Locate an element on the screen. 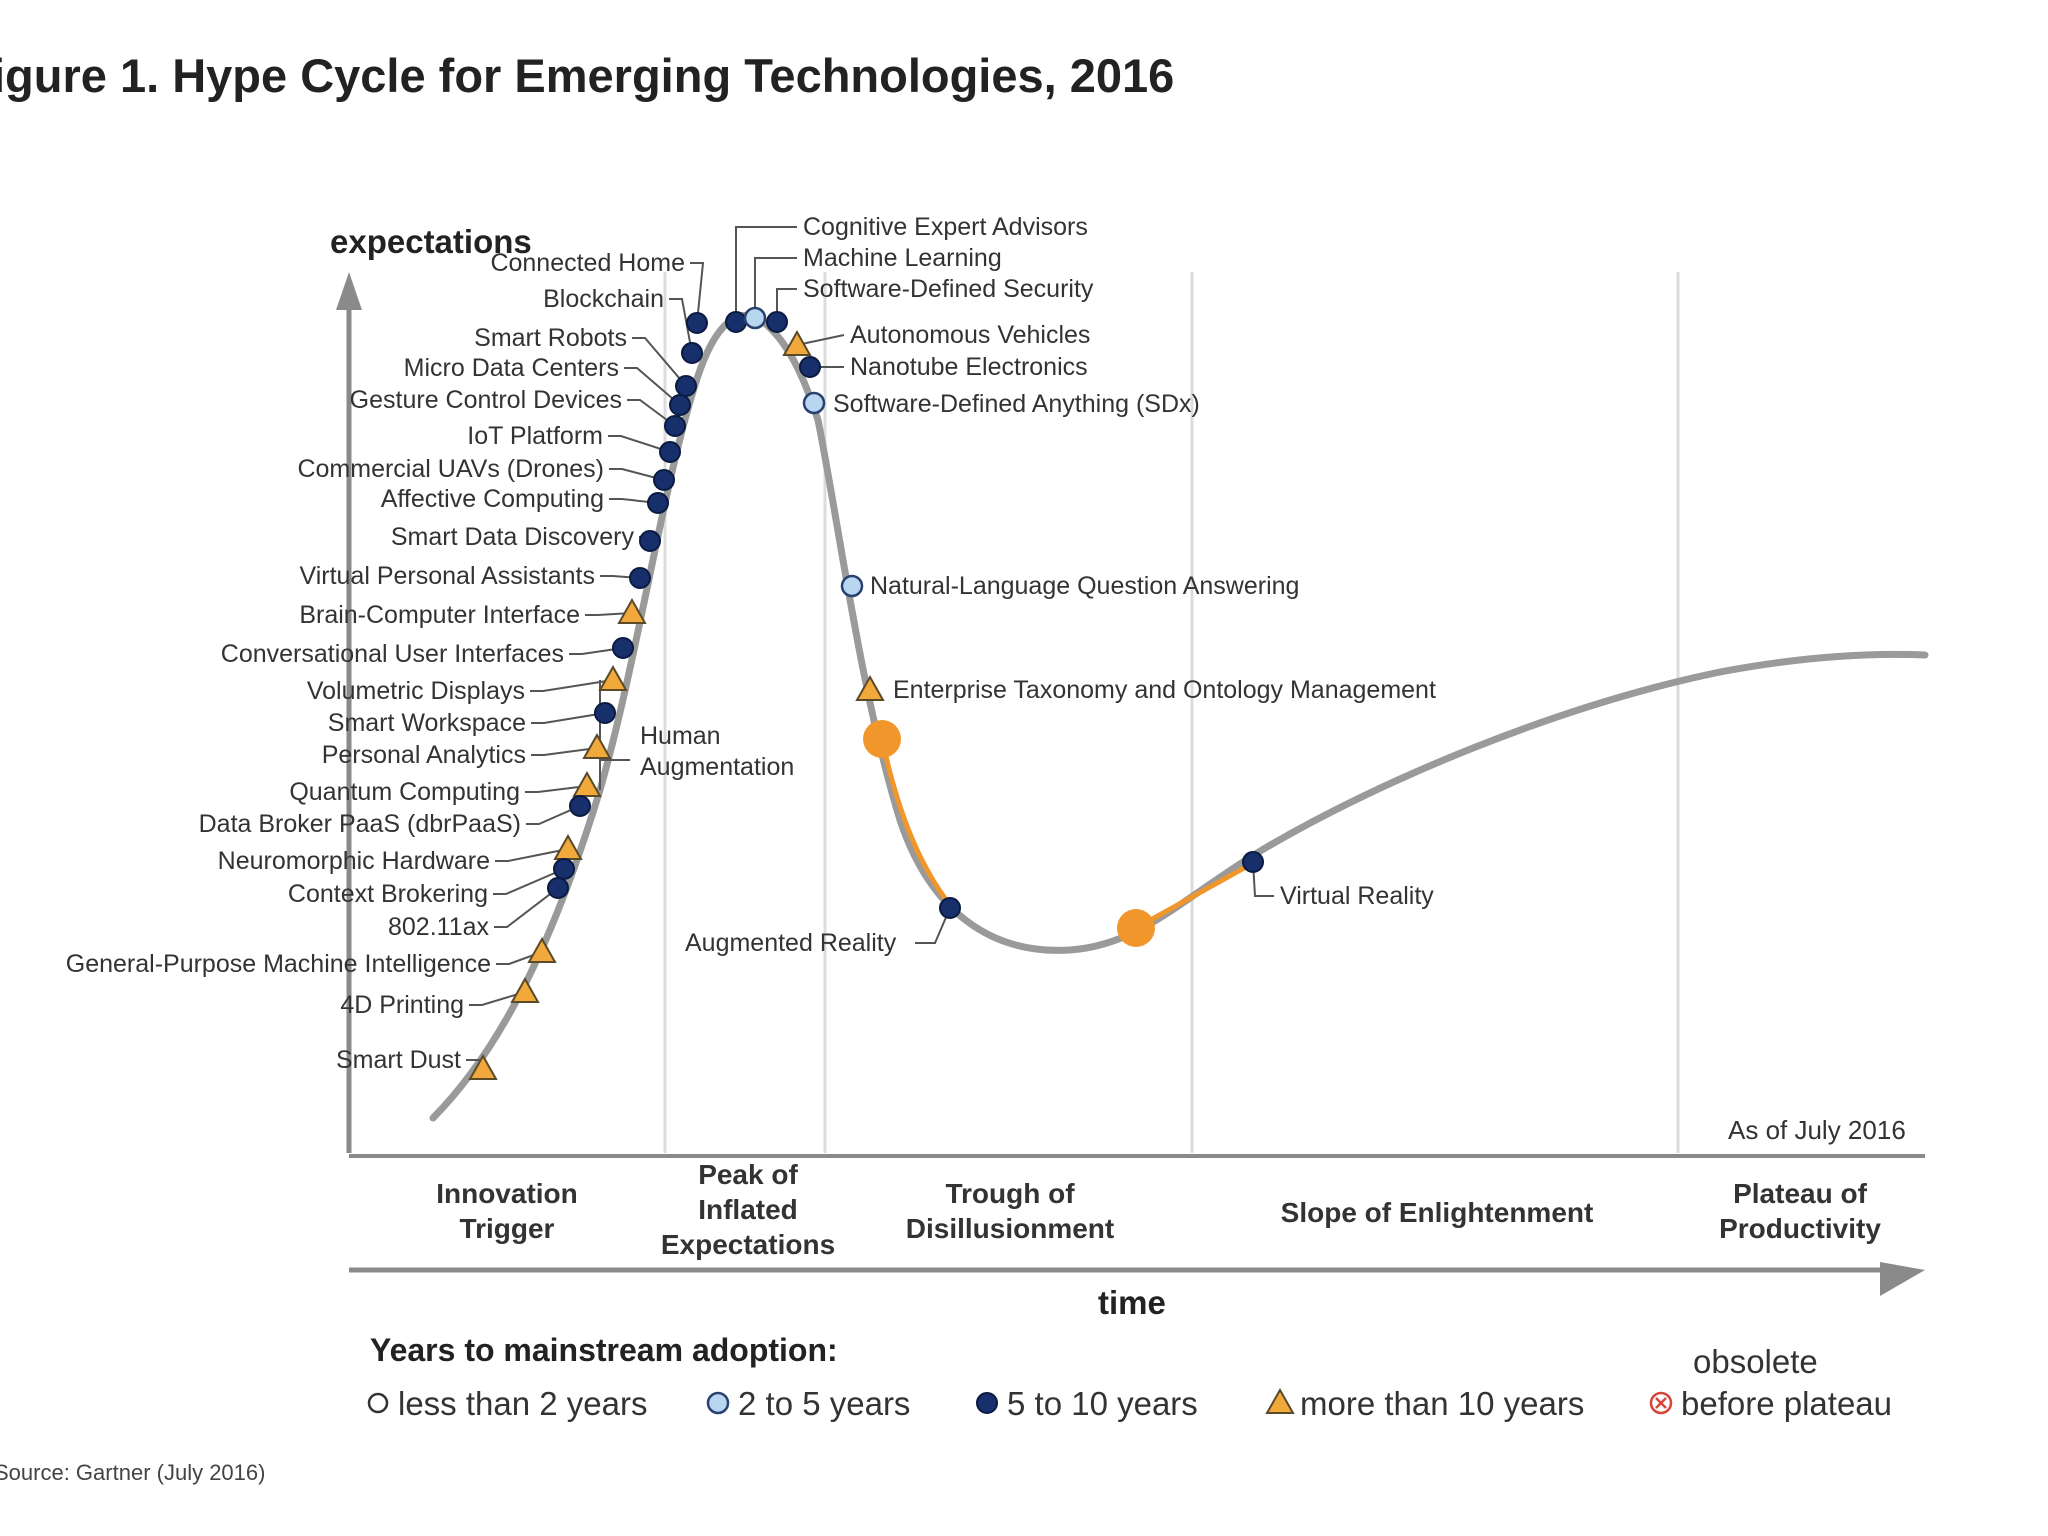 Image resolution: width=2048 pixels, height=1536 pixels. label-gesture-control-devices: Gesture Control Devices is located at coordinates (486, 400).